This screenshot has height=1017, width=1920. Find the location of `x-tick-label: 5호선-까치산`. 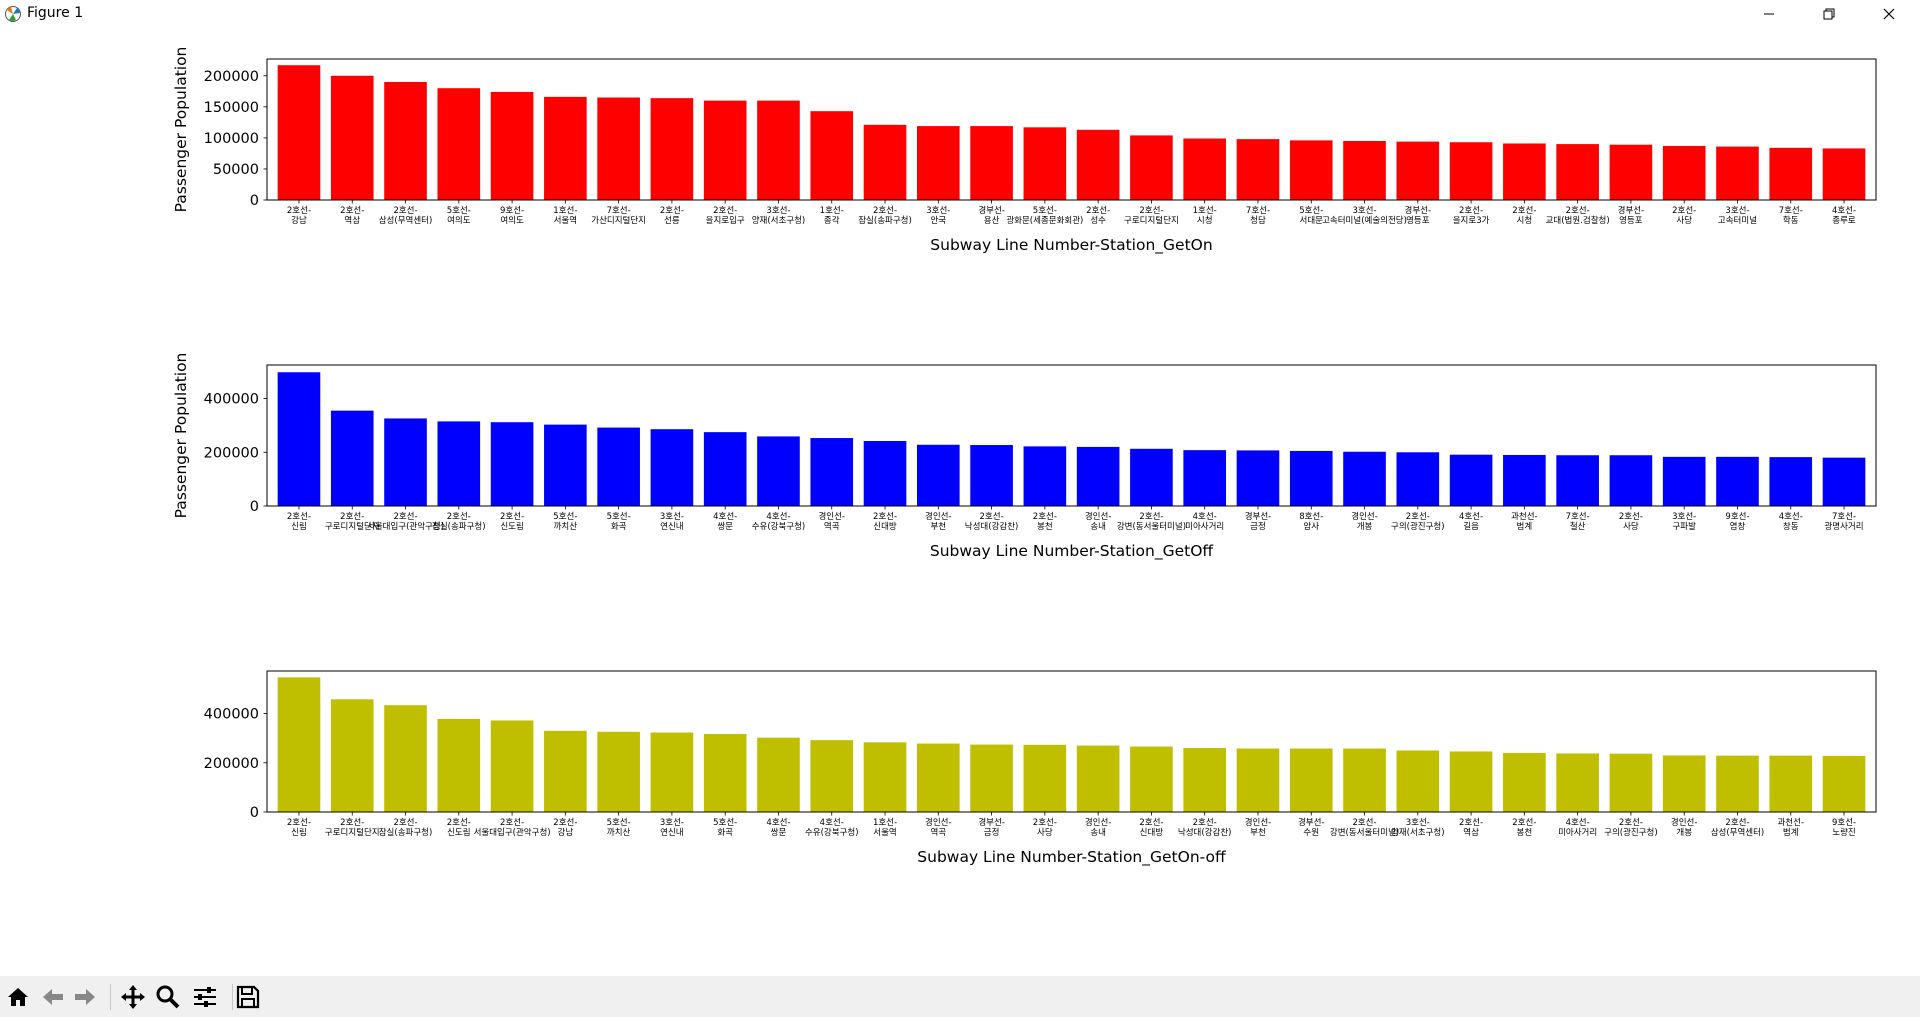

x-tick-label: 5호선-까치산 is located at coordinates (619, 828).